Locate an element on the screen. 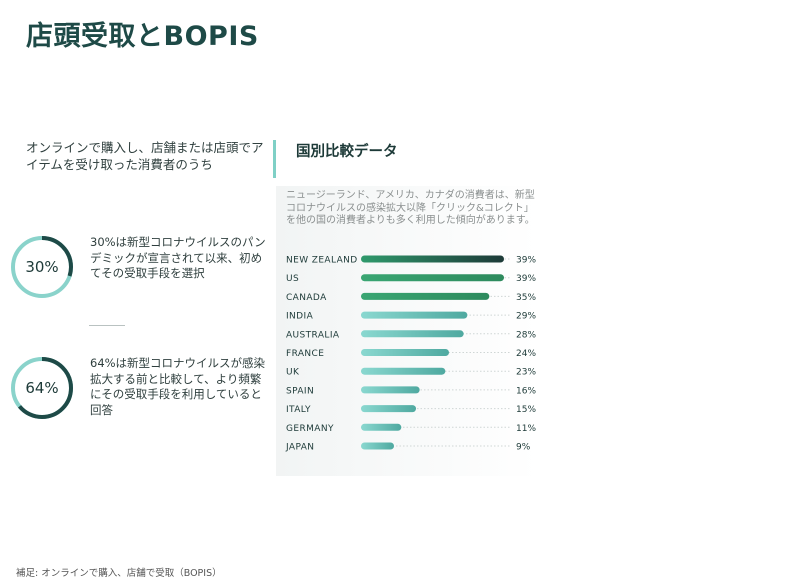  category-label: CANADA is located at coordinates (306, 298).